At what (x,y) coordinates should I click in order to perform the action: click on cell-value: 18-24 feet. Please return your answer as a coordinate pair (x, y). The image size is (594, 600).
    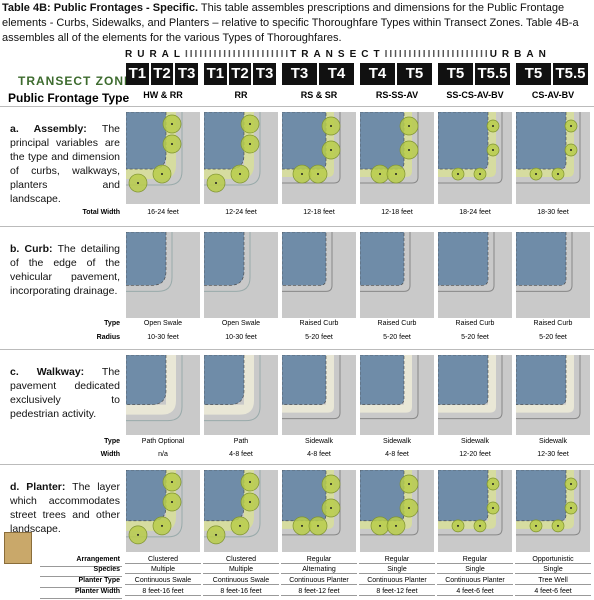
    Looking at the image, I should click on (475, 212).